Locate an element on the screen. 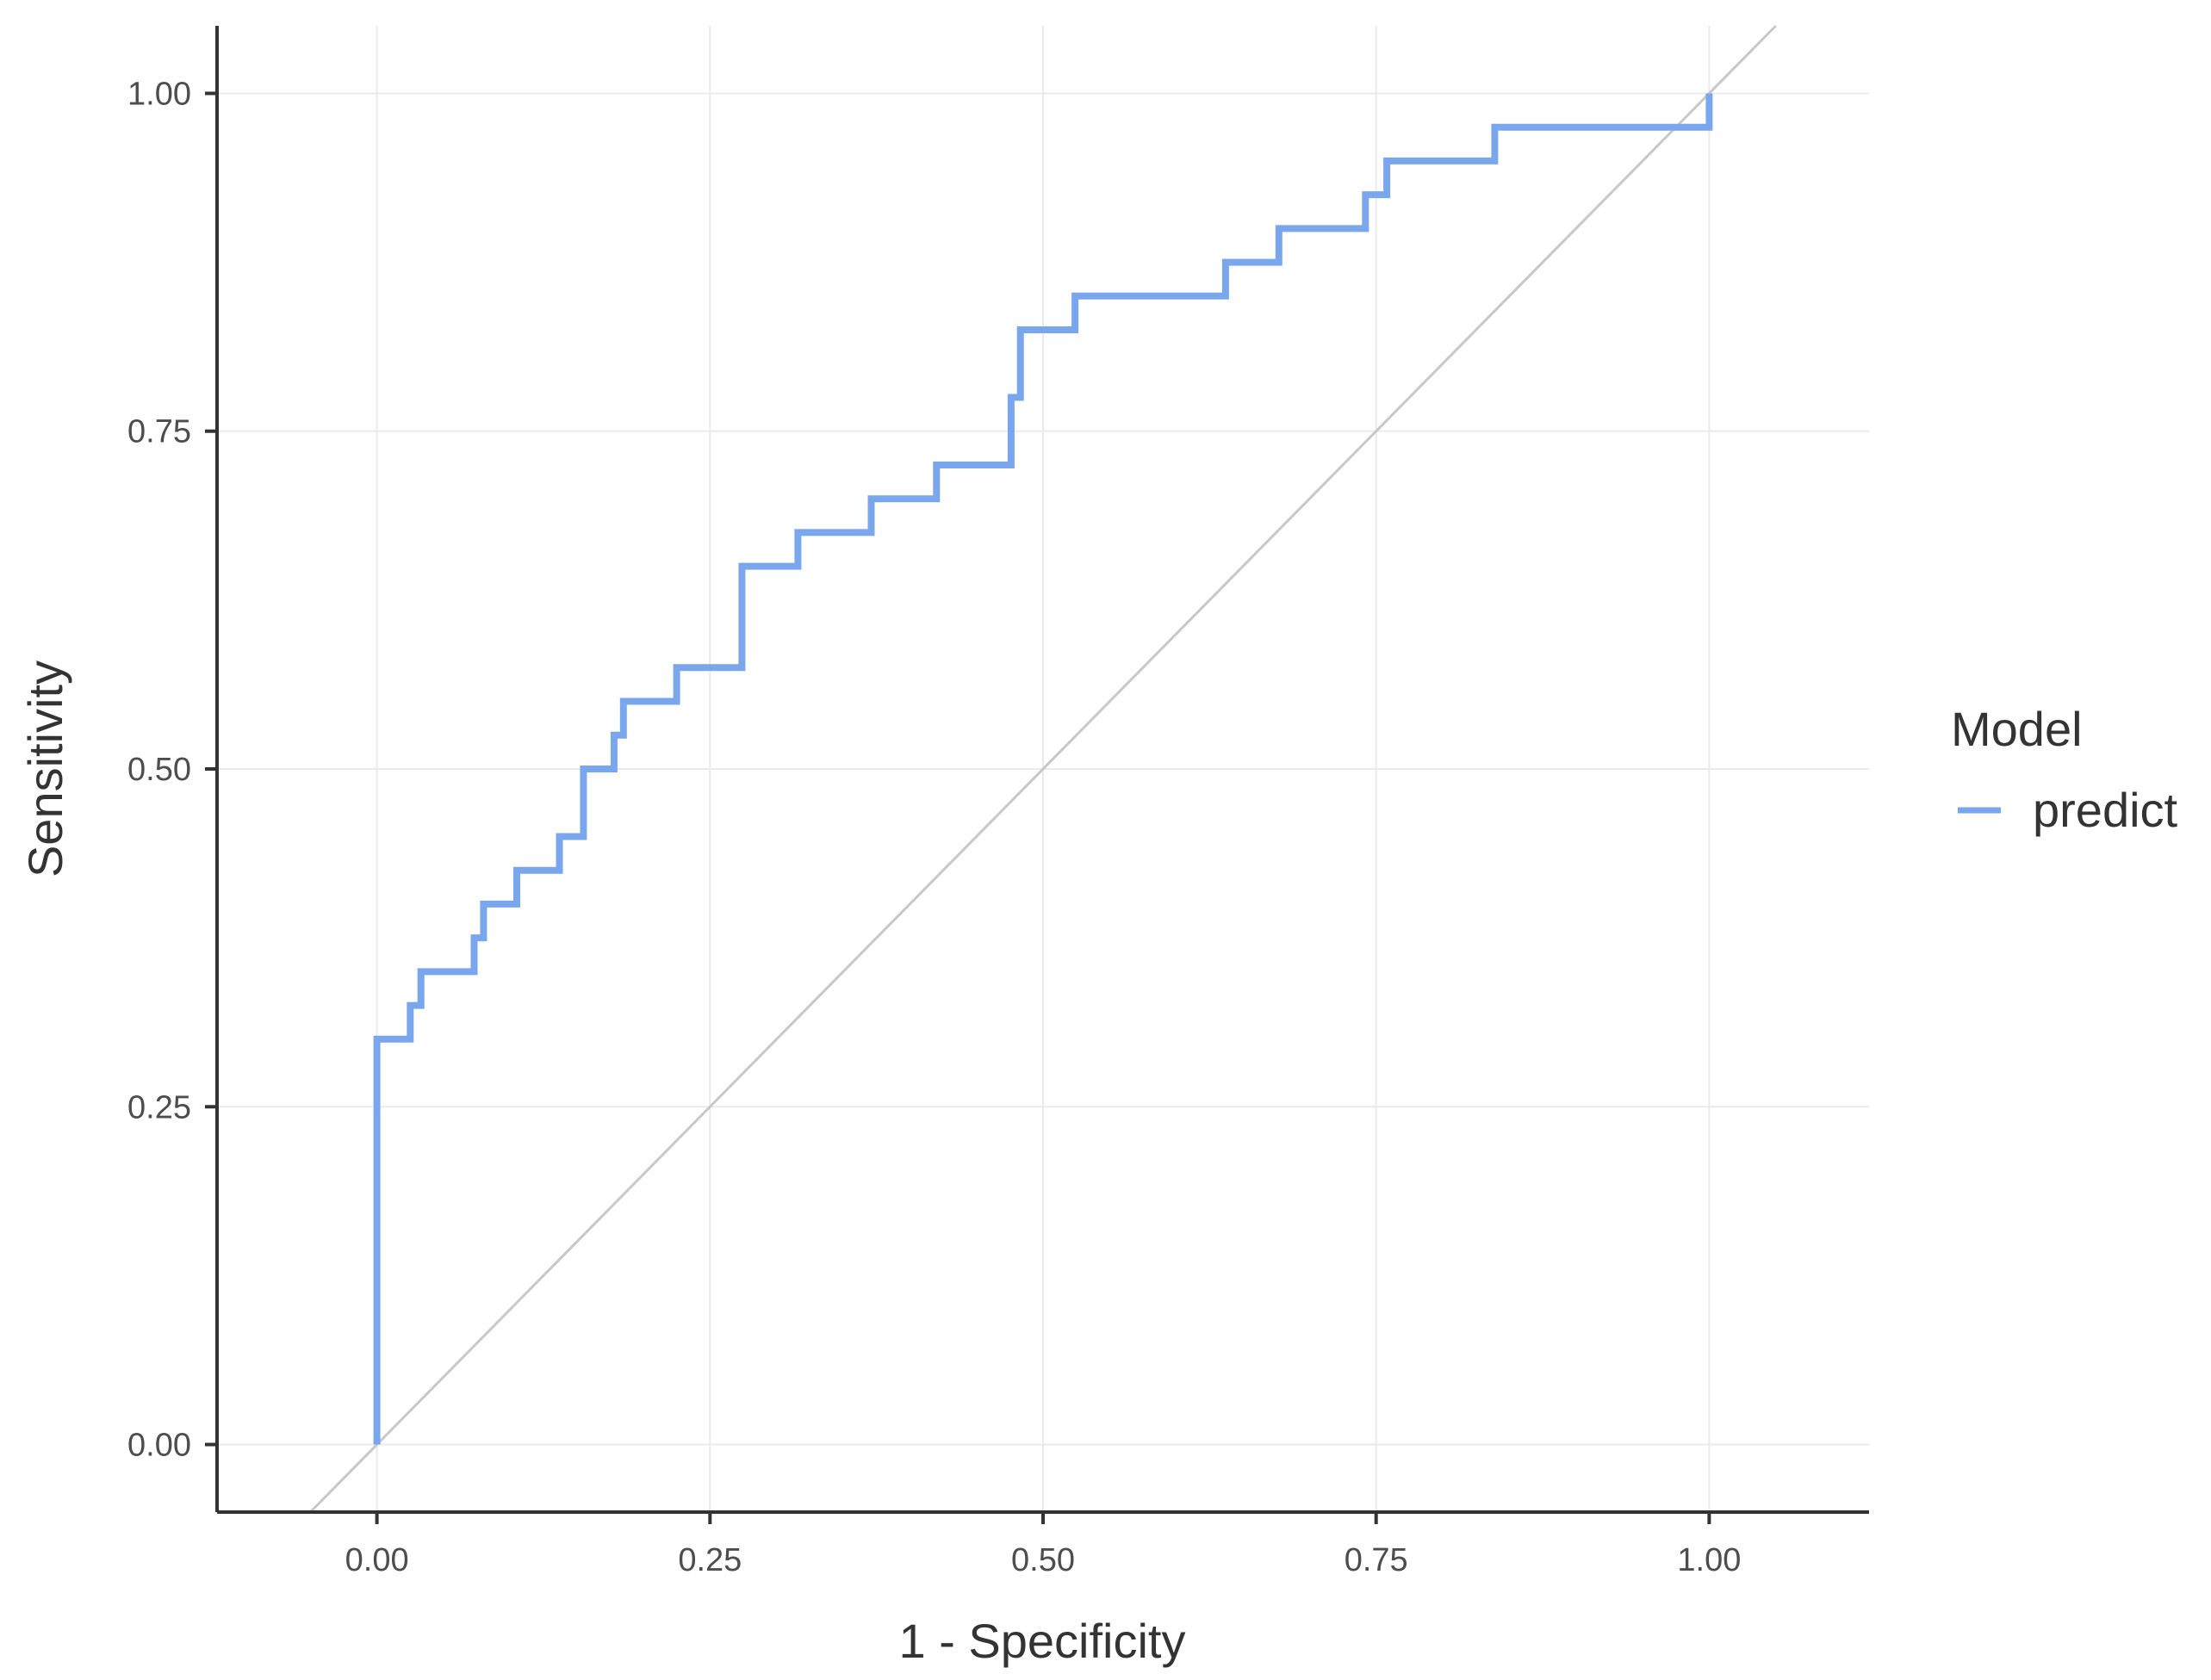  y-tick-label: 0.50 is located at coordinates (159, 770).